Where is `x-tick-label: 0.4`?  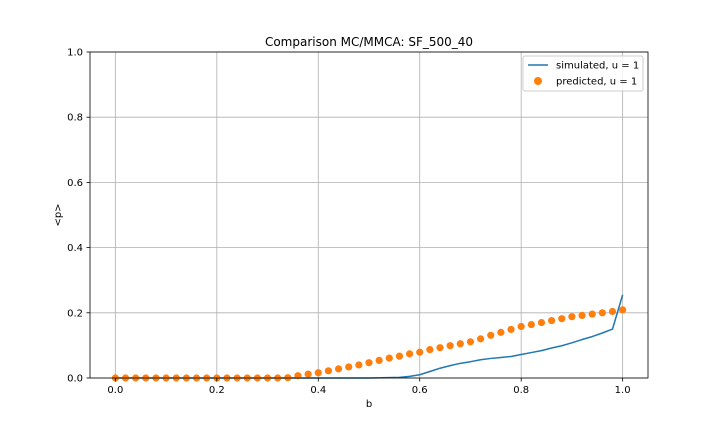
x-tick-label: 0.4 is located at coordinates (318, 390).